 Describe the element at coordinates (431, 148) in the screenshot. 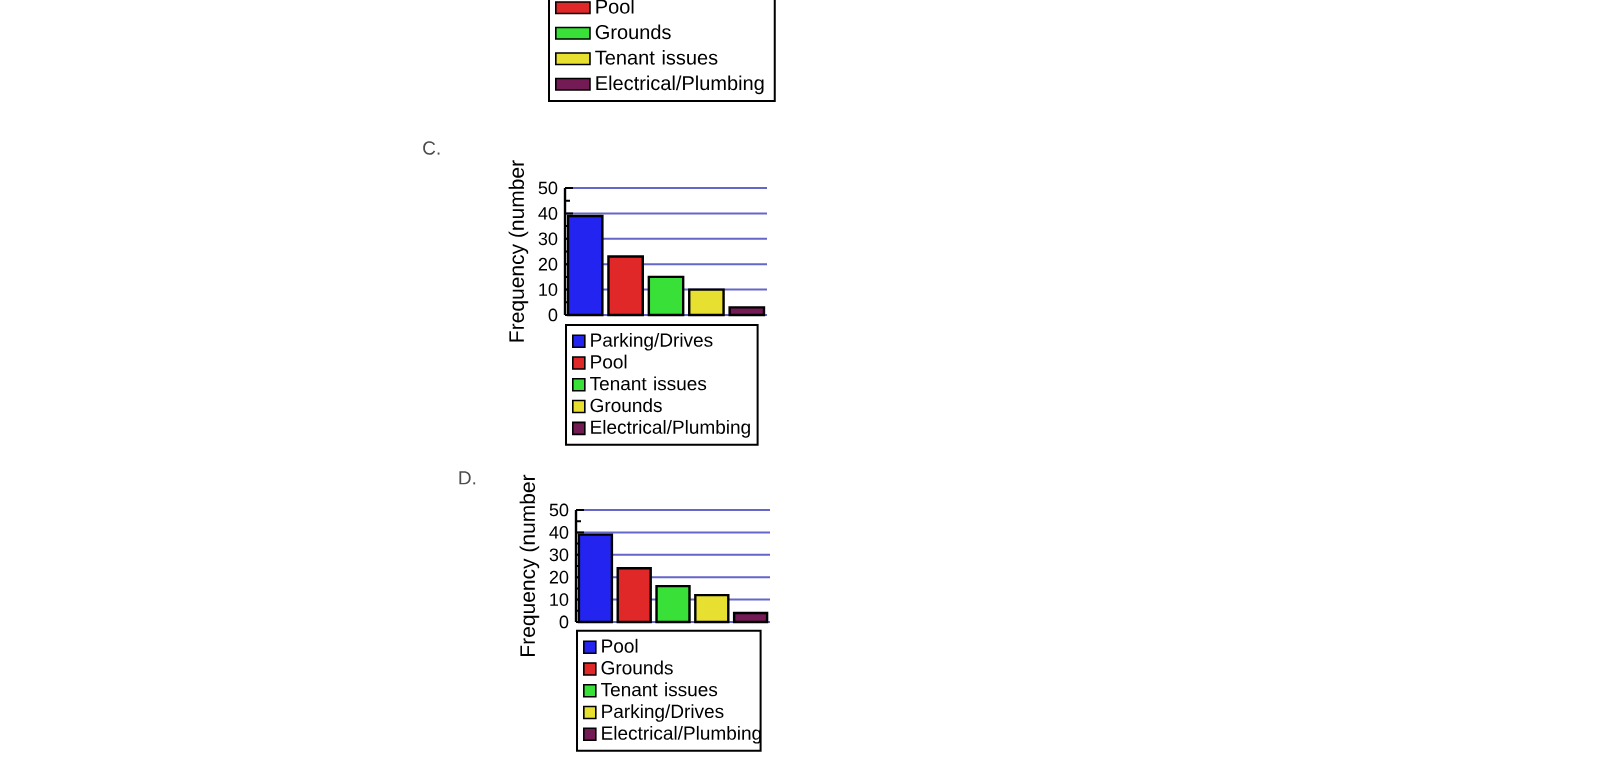

I see `chart-title: C.` at that location.